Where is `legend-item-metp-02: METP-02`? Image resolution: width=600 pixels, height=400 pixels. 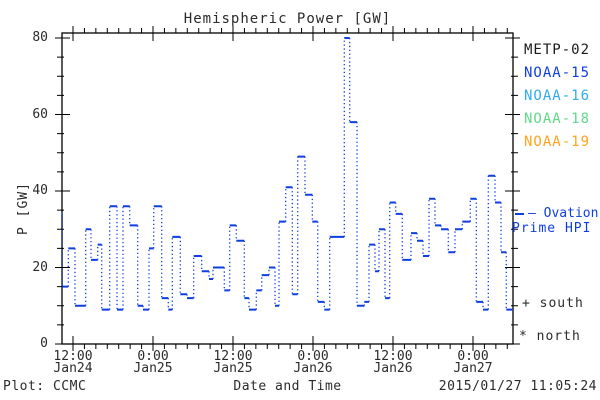 legend-item-metp-02: METP-02 is located at coordinates (557, 50).